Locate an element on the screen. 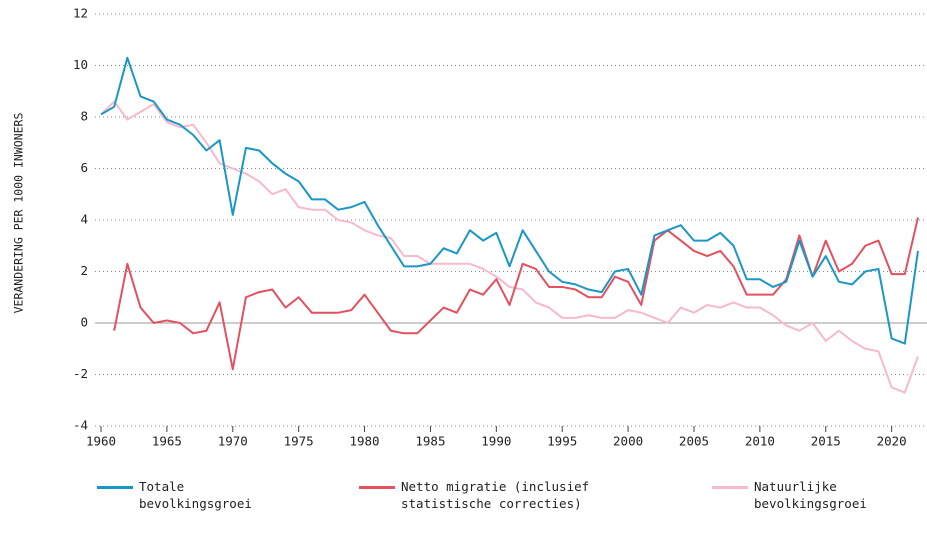 This screenshot has height=535, width=927. x-tick-label: 2000 is located at coordinates (628, 441).